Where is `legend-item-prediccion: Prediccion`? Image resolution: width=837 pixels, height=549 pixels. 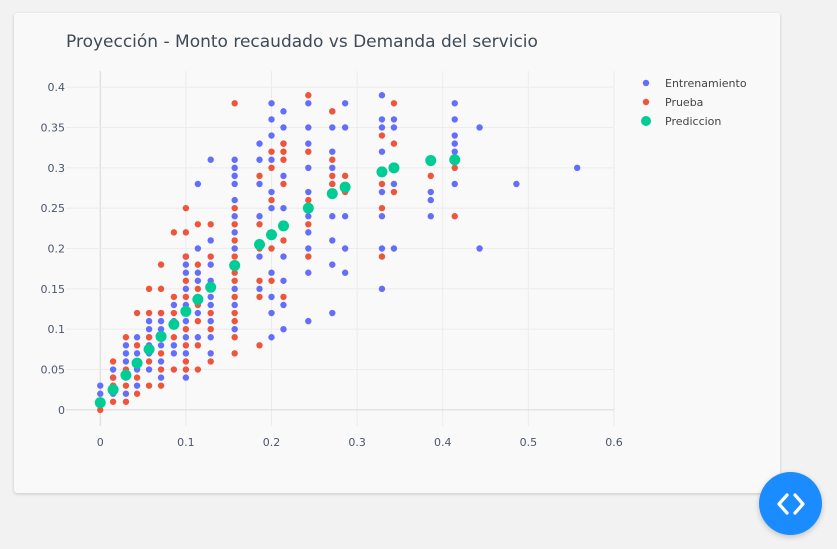
legend-item-prediccion: Prediccion is located at coordinates (681, 121).